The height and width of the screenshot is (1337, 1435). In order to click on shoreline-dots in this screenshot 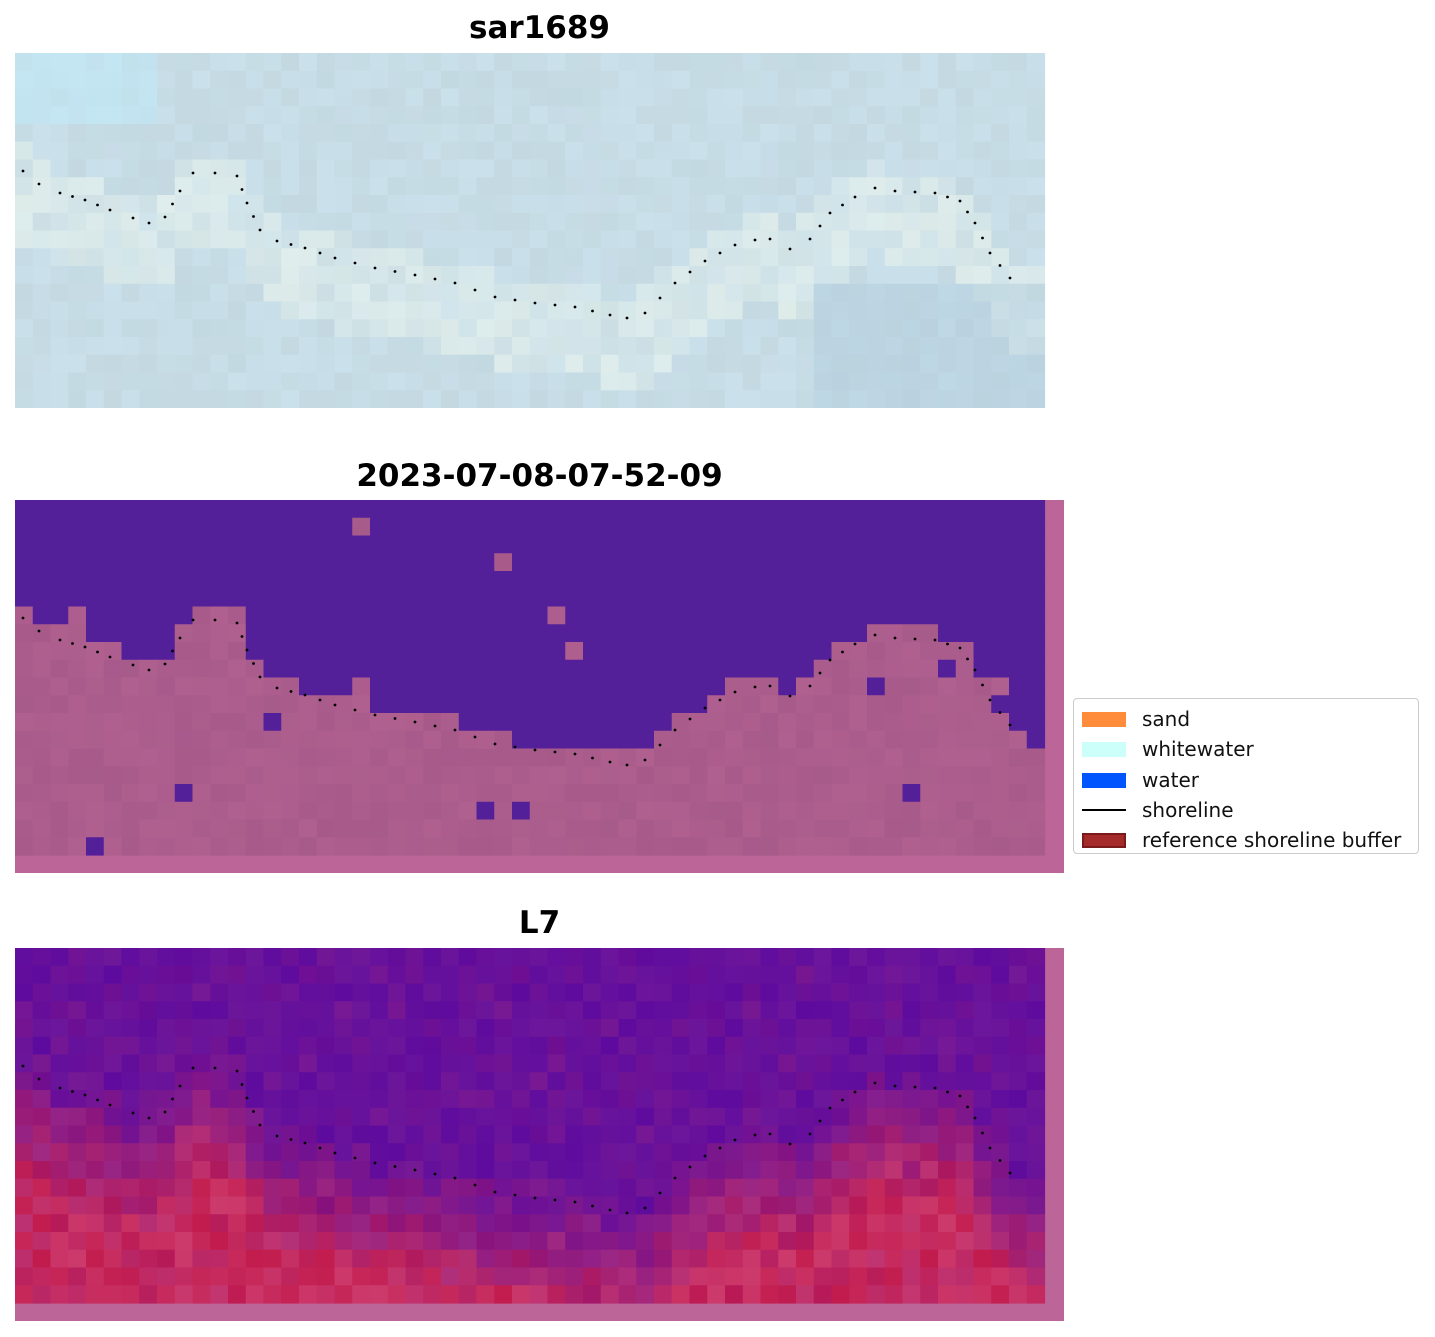, I will do `click(516, 691)`.